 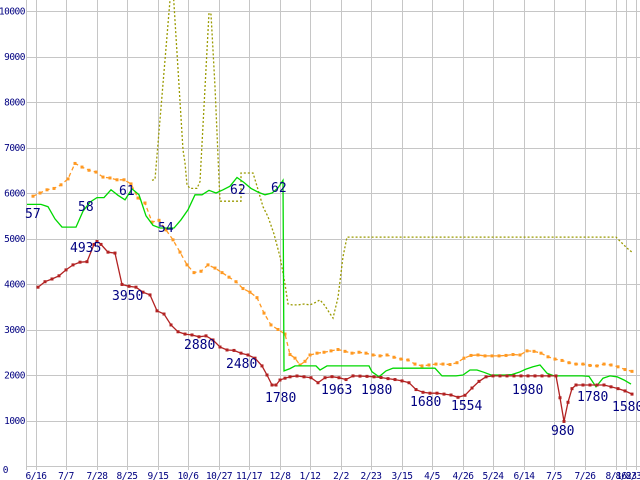 I want to click on point-value-label: 4935, so click(x=85, y=248).